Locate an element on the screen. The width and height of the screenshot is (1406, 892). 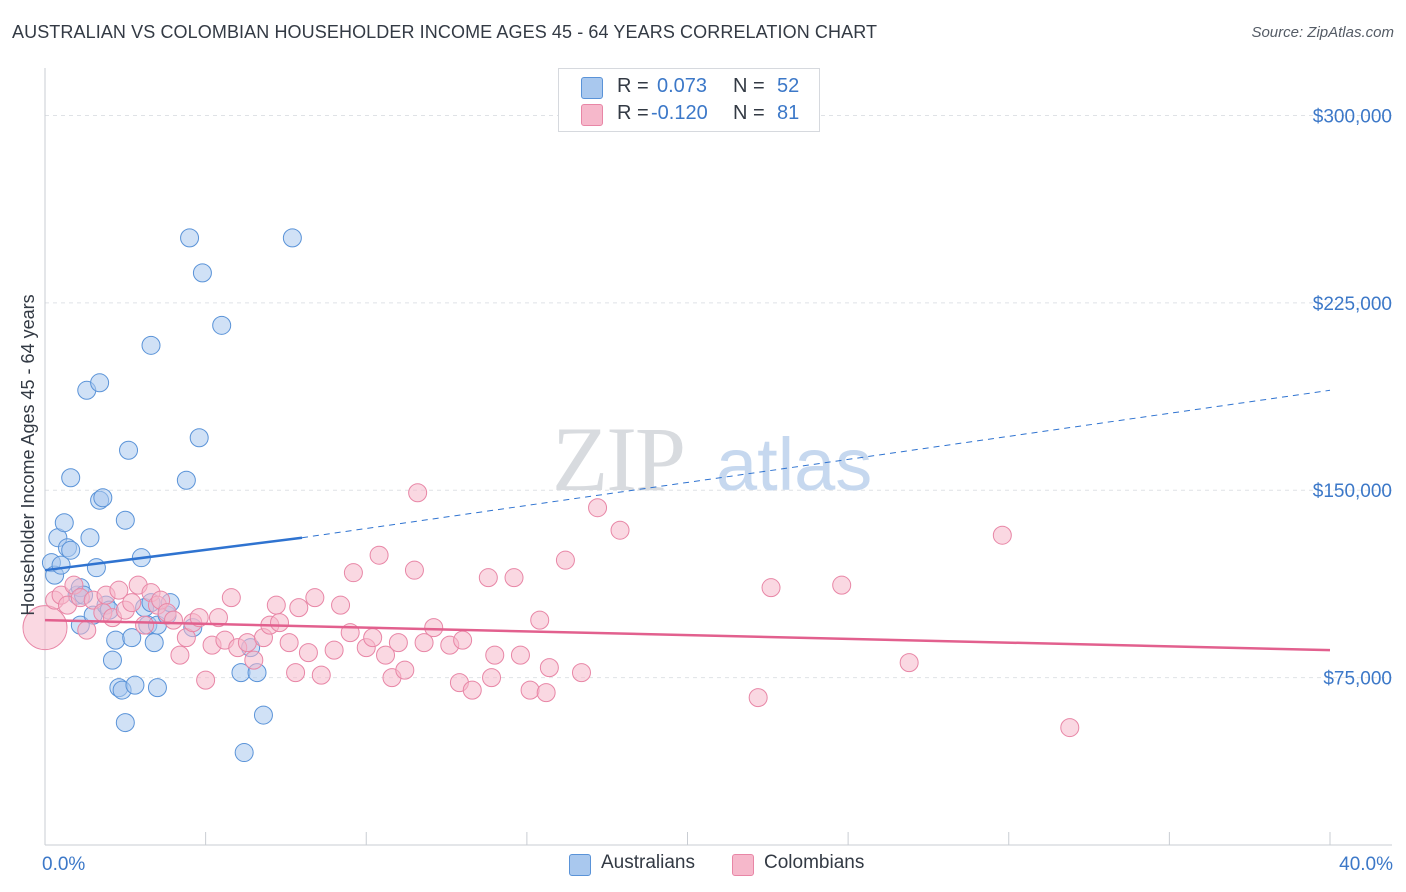
y-tick-labels: $75,000 $150,000 $225,000 $300,000 is located at coordinates (1352, 397).